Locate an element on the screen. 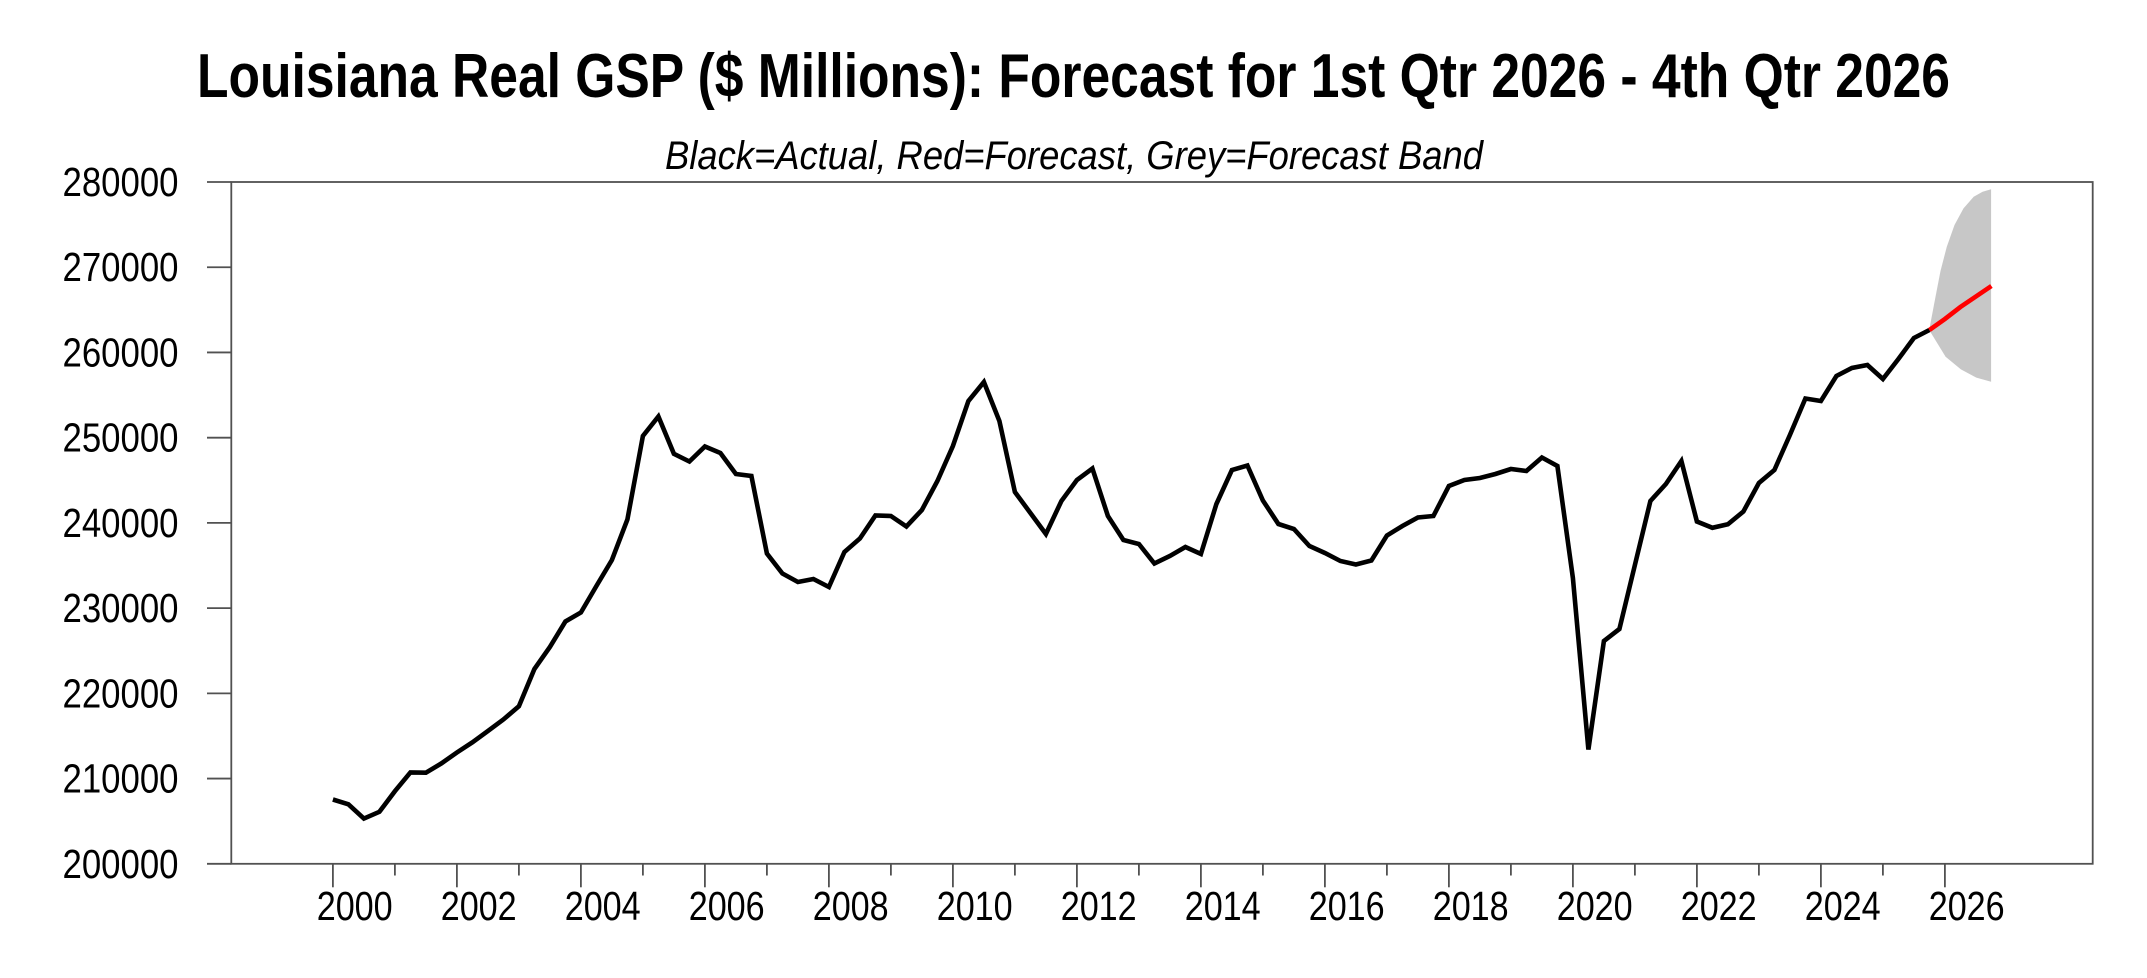  svg-text: 240000 is located at coordinates (121, 523).